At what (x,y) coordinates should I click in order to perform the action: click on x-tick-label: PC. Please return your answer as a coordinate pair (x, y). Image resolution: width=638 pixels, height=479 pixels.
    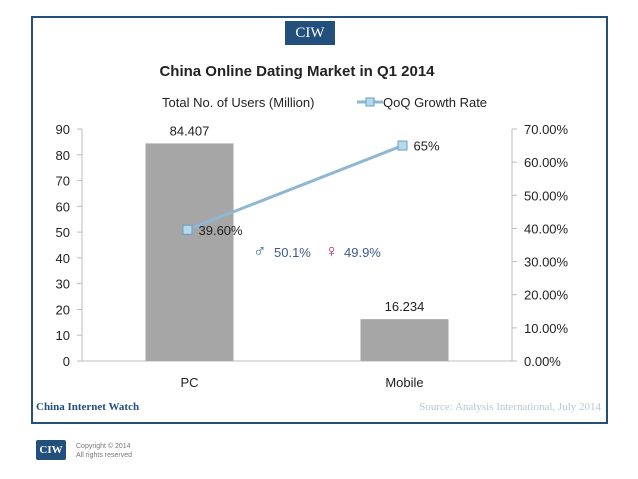
    Looking at the image, I should click on (189, 382).